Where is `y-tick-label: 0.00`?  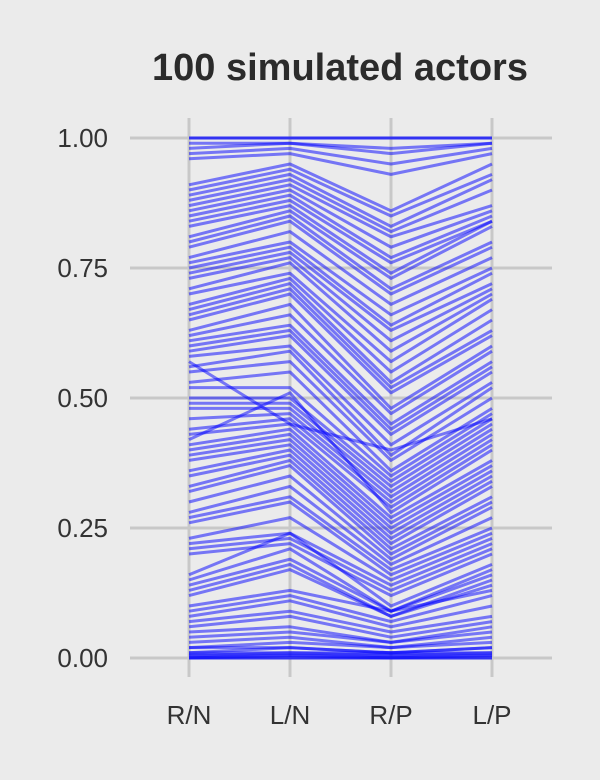 y-tick-label: 0.00 is located at coordinates (82, 658).